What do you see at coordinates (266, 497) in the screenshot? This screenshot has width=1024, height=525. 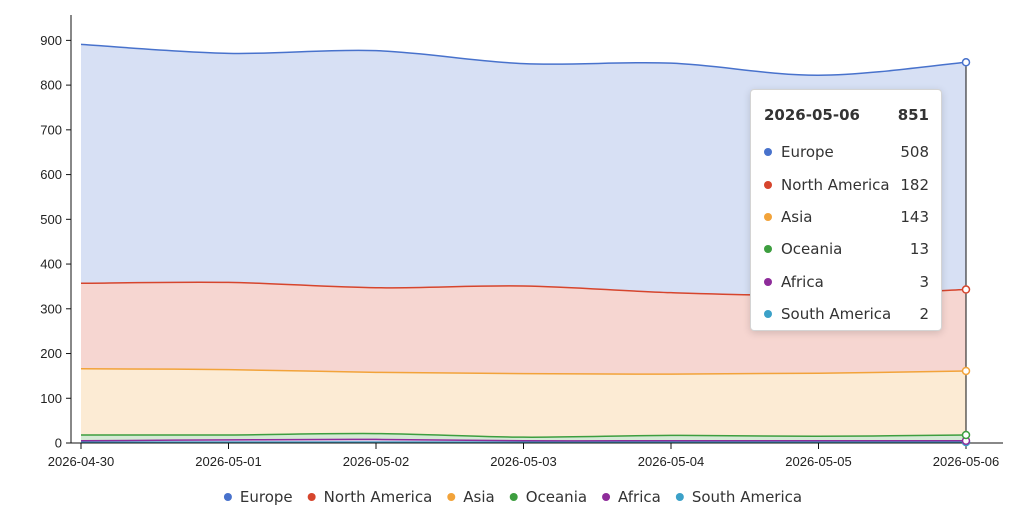 I see `legend-label: Europe` at bounding box center [266, 497].